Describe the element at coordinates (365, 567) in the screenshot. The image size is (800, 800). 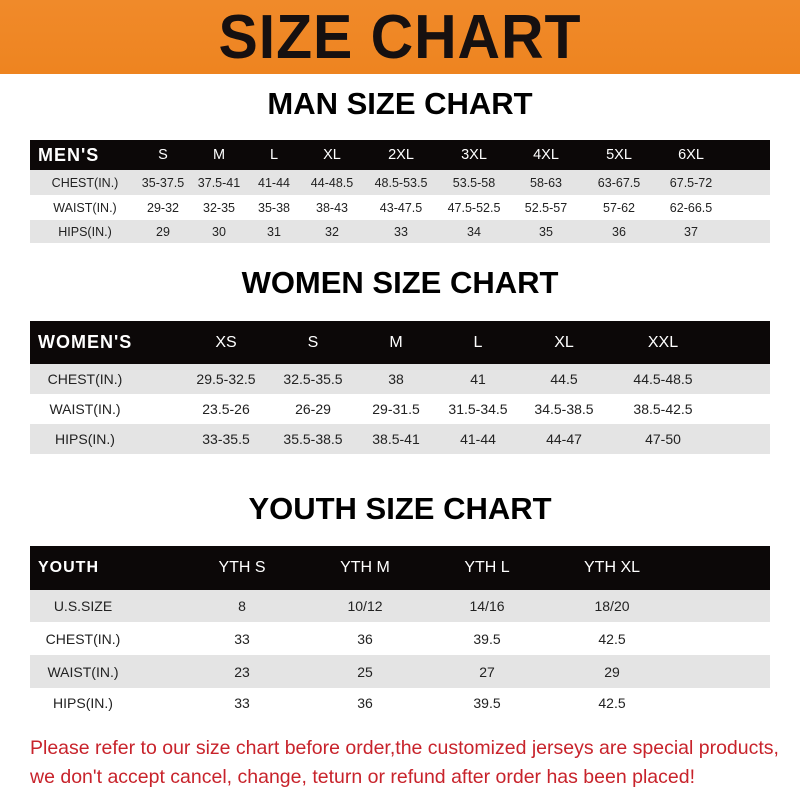
I see `size-column-header: YTH M` at that location.